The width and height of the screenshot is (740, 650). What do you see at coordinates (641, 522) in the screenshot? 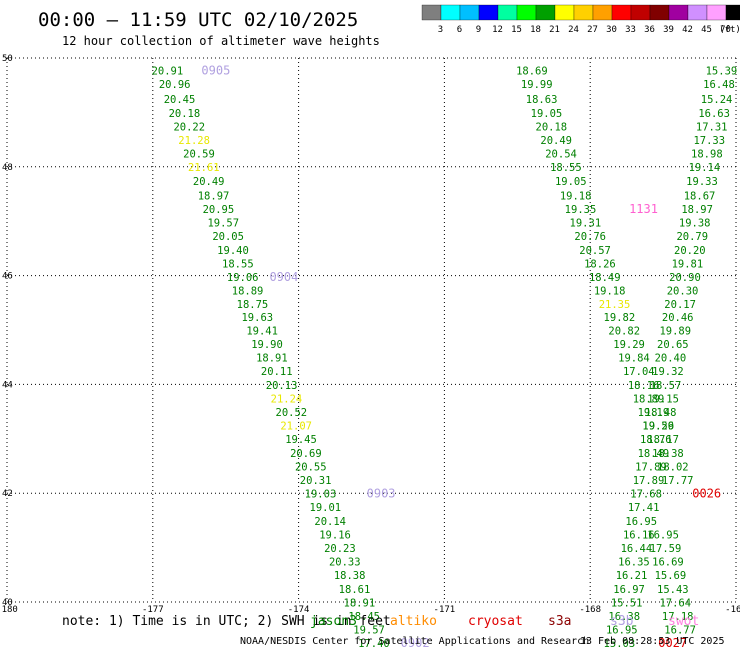
I see `wave-height-value: 16.95` at bounding box center [641, 522].